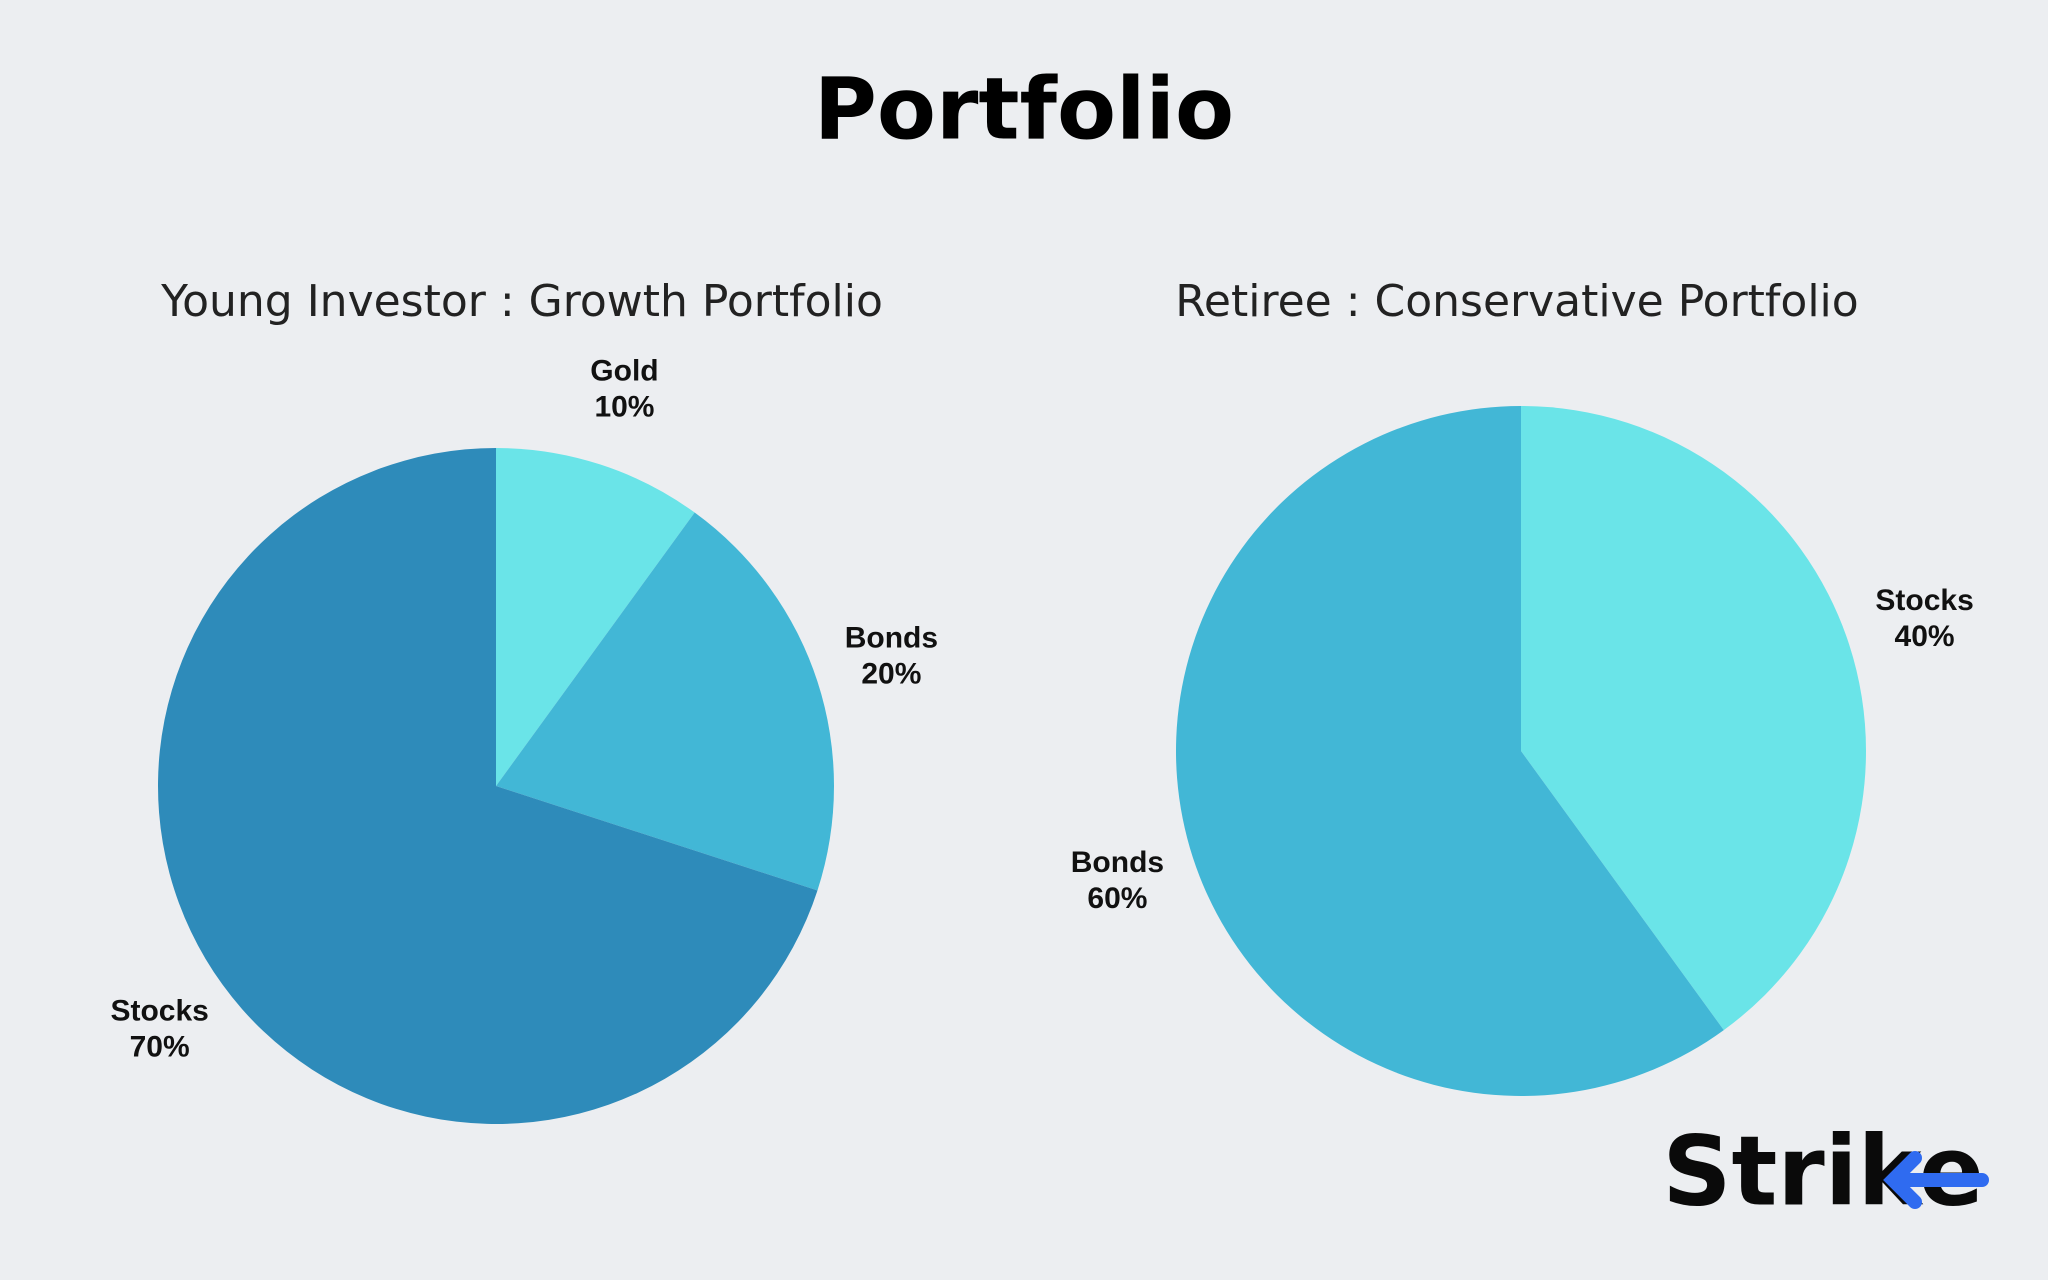  I want to click on slice-value-label: 20%, so click(891, 673).